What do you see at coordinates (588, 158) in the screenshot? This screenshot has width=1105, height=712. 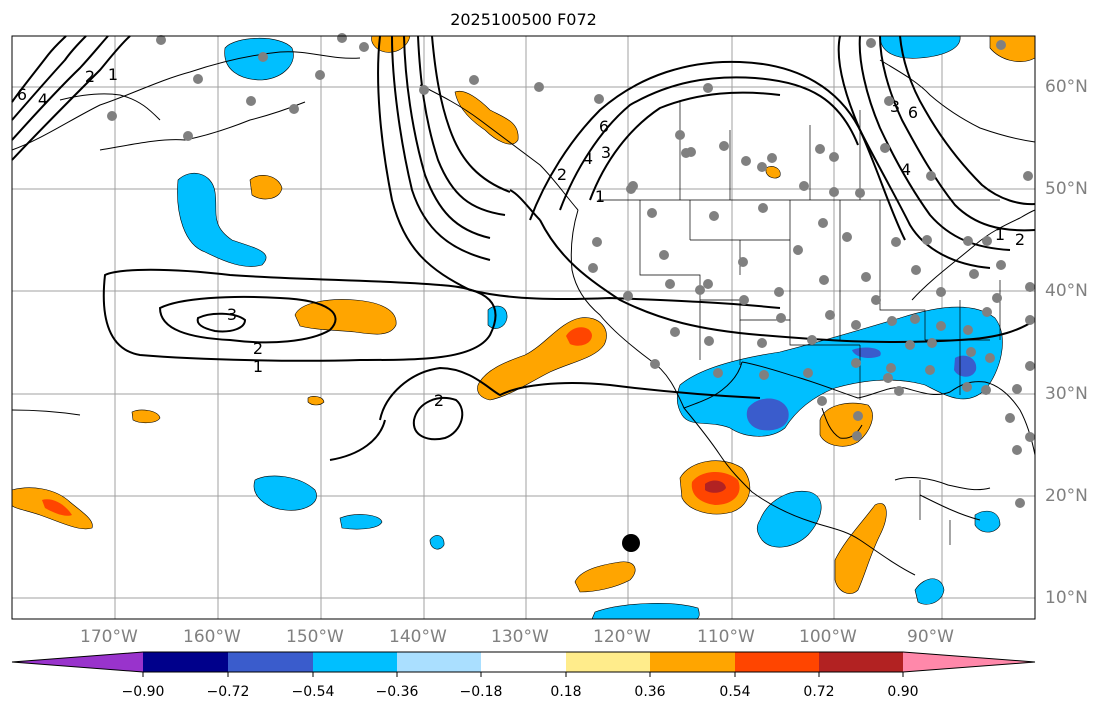 I see `contour-label: 4` at bounding box center [588, 158].